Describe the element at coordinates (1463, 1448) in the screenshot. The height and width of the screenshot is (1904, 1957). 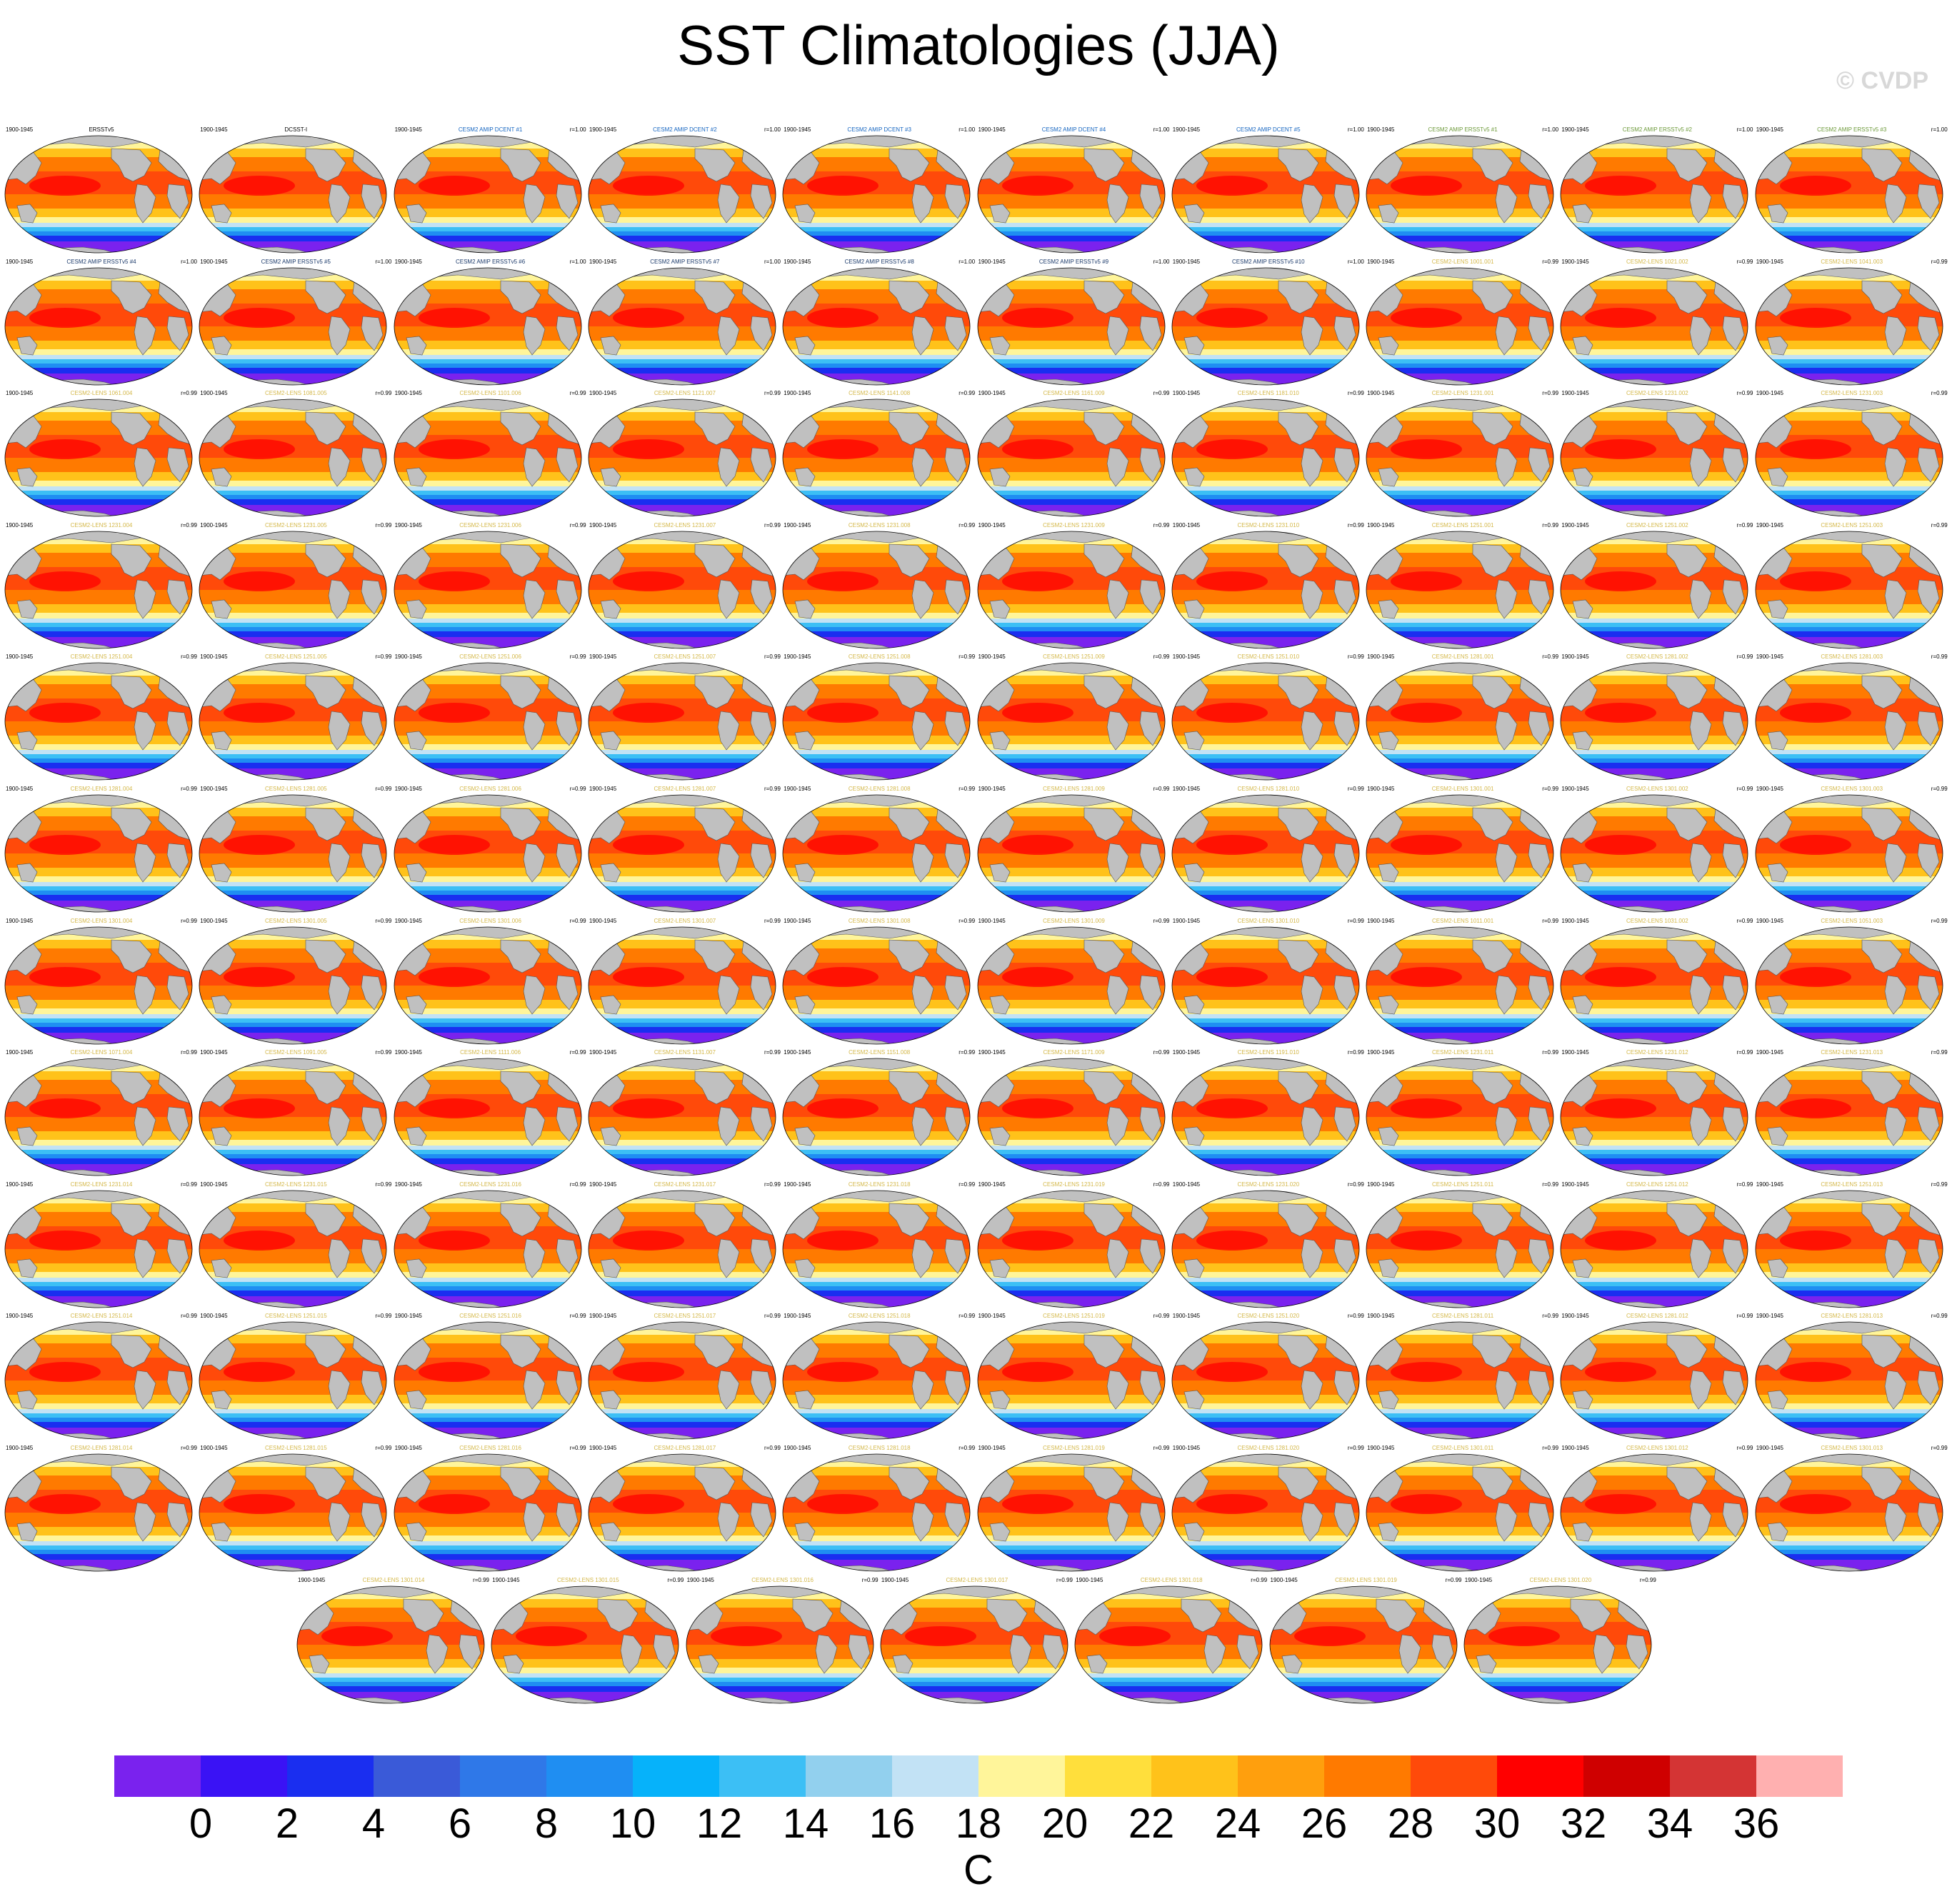
I see `panel-title: CESM2-LENS 1301.011` at that location.